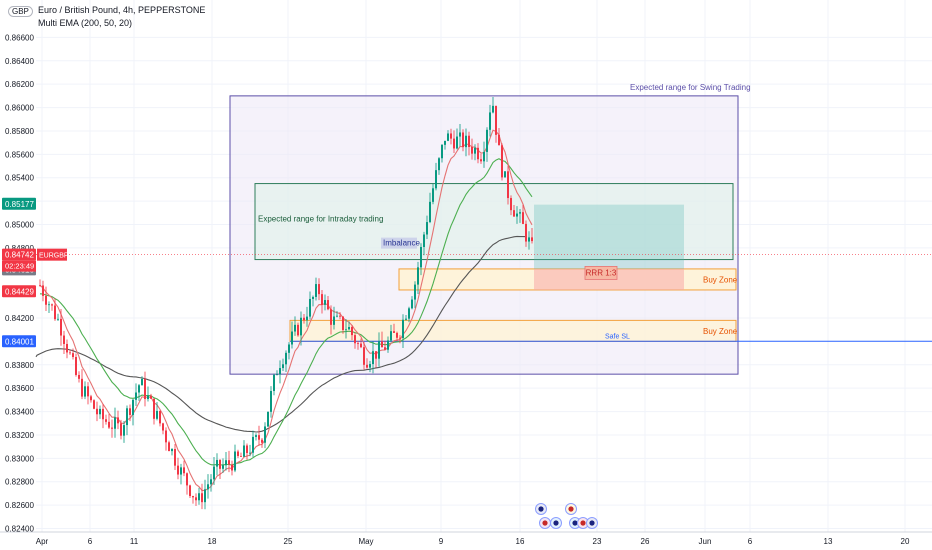 The width and height of the screenshot is (932, 550). What do you see at coordinates (466, 538) in the screenshot?
I see `x-axis: Apr 6 11 18 25 May 9 16 23 26 Jun 6 13 20` at bounding box center [466, 538].